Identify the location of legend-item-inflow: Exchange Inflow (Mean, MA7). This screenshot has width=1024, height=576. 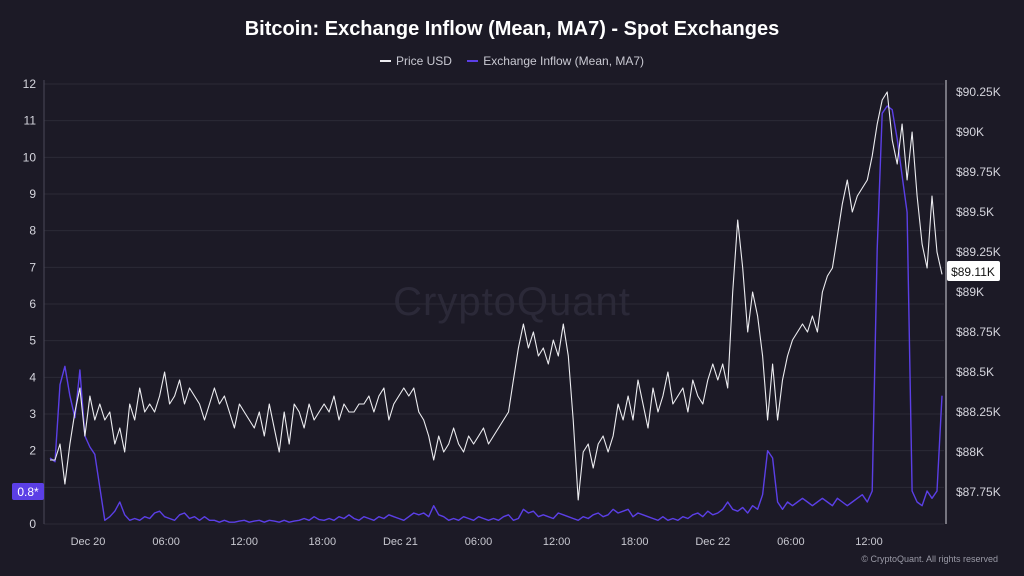
(555, 61).